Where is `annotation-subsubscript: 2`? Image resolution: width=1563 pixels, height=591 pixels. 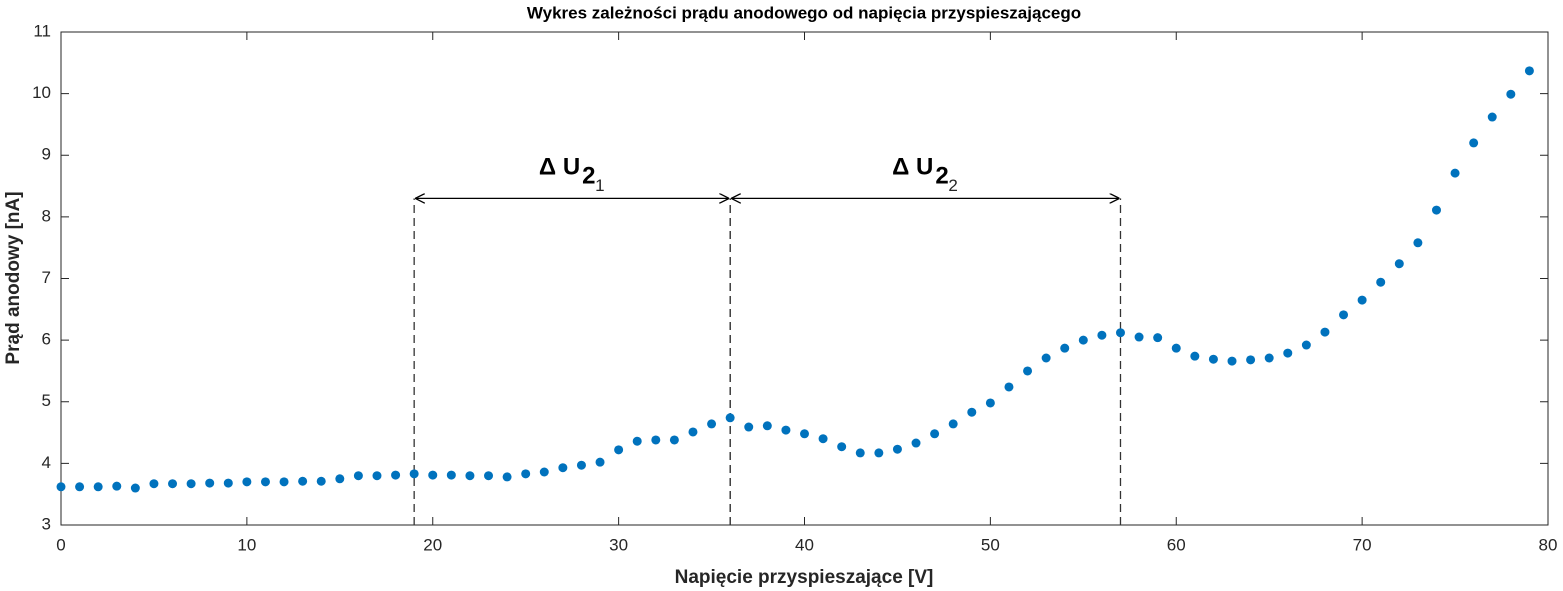
annotation-subsubscript: 2 is located at coordinates (952, 185).